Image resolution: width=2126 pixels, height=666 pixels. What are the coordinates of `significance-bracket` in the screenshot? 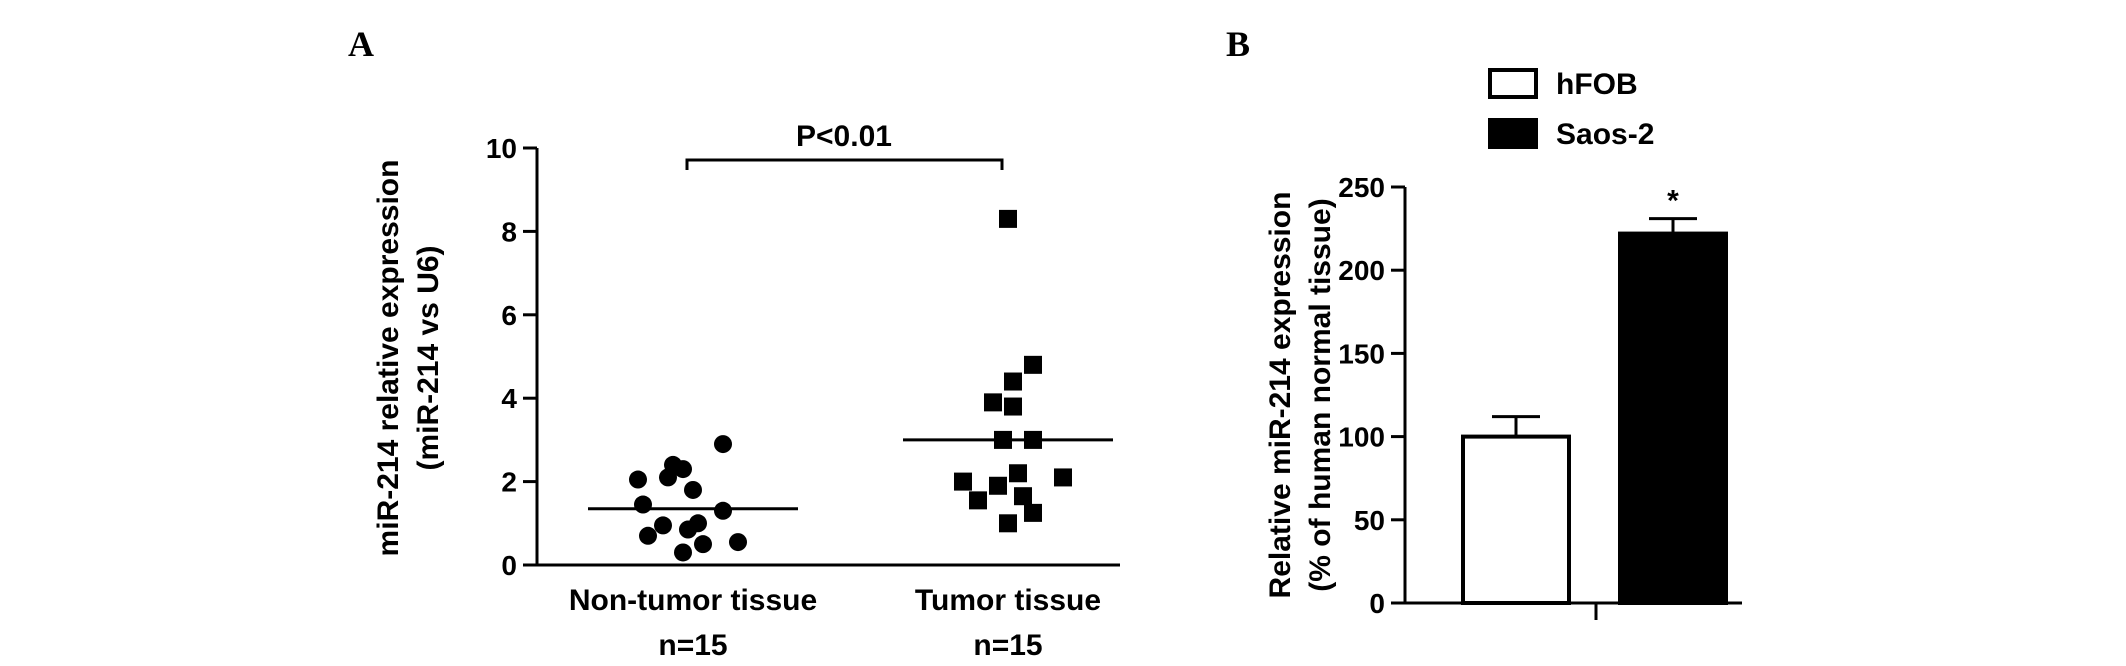 It's located at (844, 164).